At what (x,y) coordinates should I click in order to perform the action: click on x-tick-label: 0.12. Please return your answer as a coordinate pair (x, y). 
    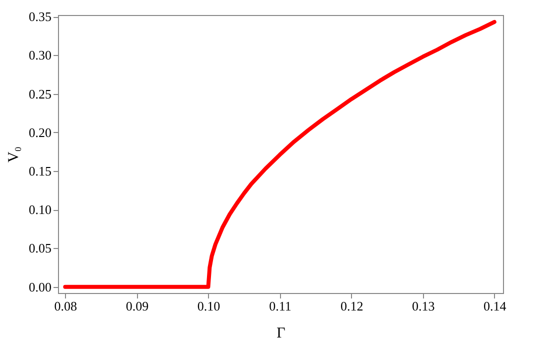
    Looking at the image, I should click on (352, 306).